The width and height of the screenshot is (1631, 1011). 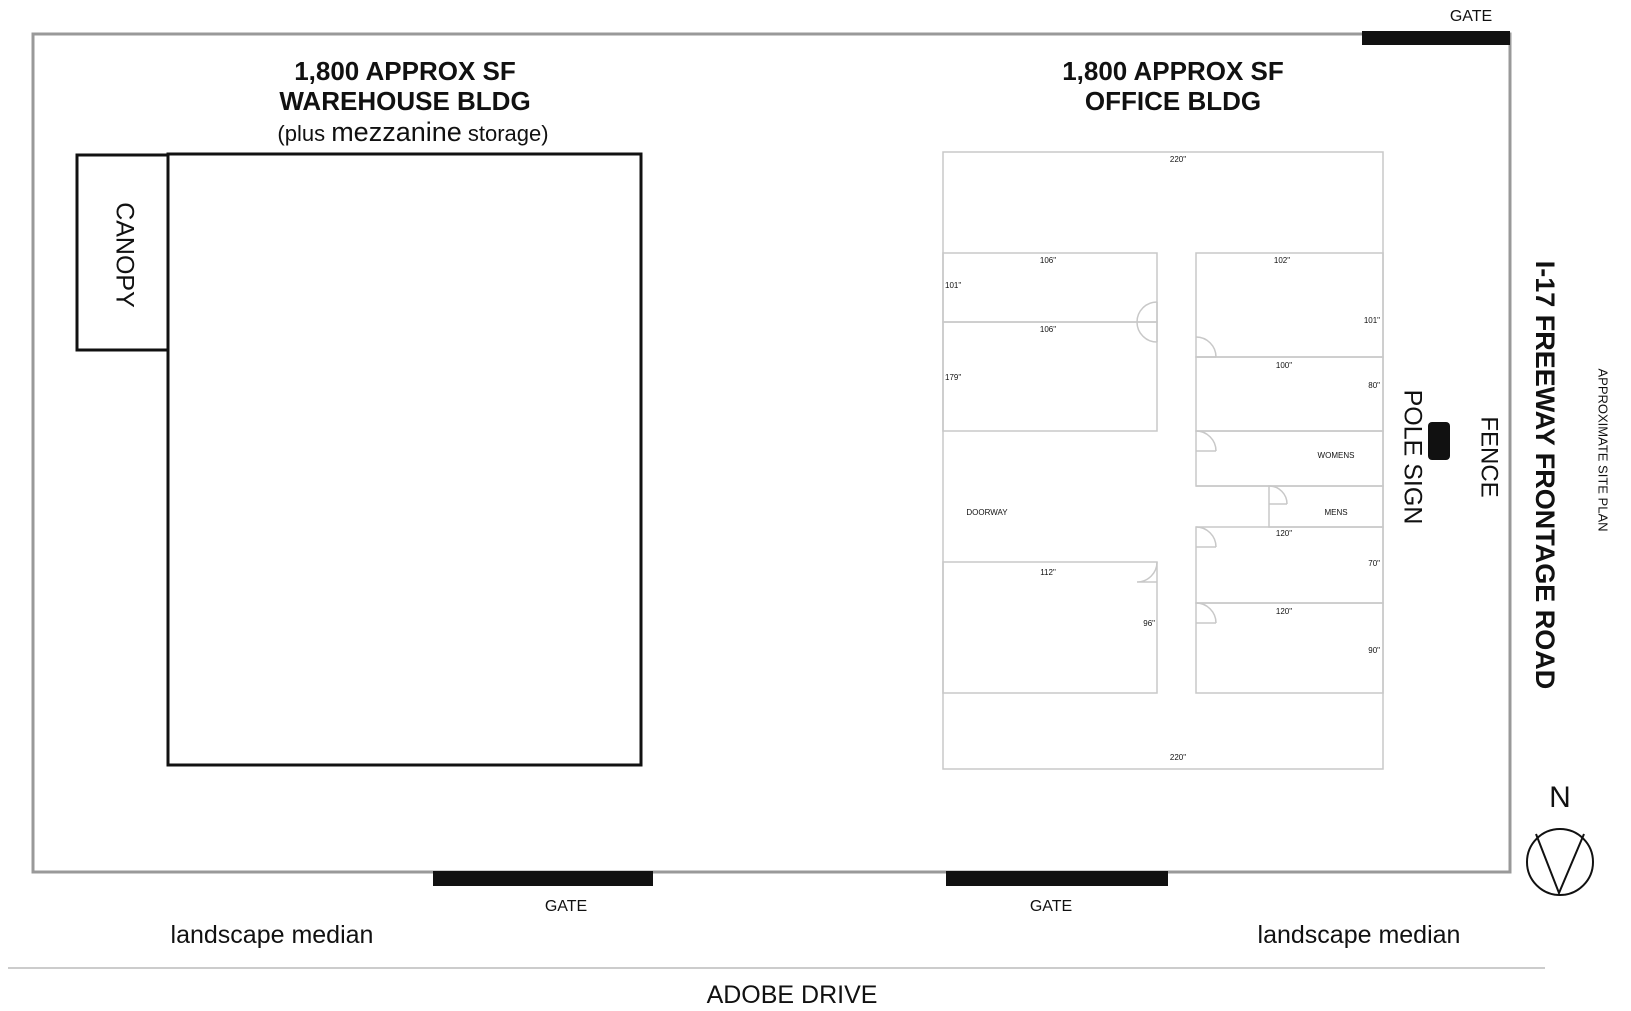 What do you see at coordinates (1545, 475) in the screenshot?
I see `frontage-road-label: I-17 FREEWAY FRONTAGE ROAD` at bounding box center [1545, 475].